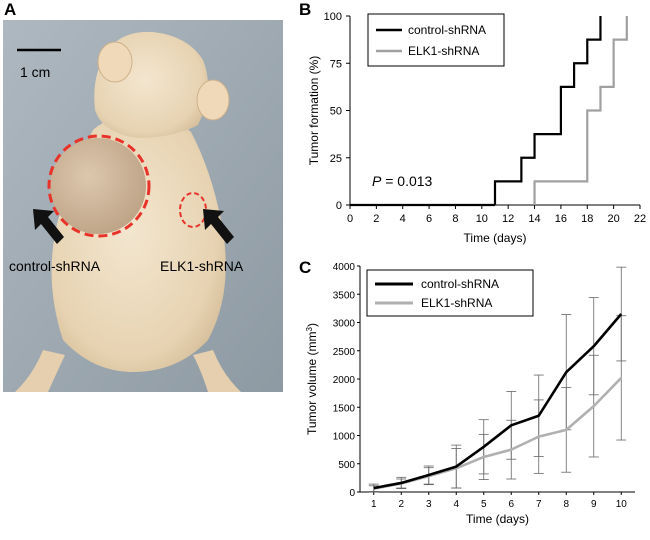 This screenshot has height=540, width=650. Describe the element at coordinates (587, 219) in the screenshot. I see `x-tick-label: 18` at that location.